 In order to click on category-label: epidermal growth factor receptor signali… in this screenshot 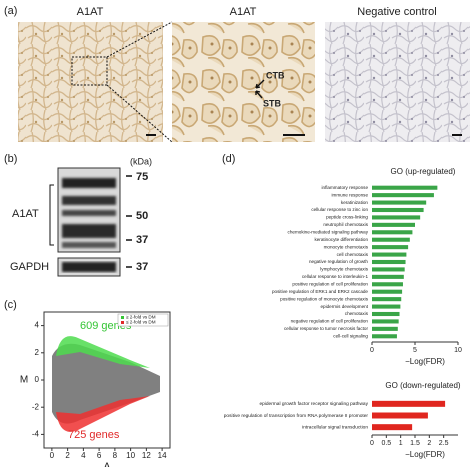, I will do `click(313, 404)`.